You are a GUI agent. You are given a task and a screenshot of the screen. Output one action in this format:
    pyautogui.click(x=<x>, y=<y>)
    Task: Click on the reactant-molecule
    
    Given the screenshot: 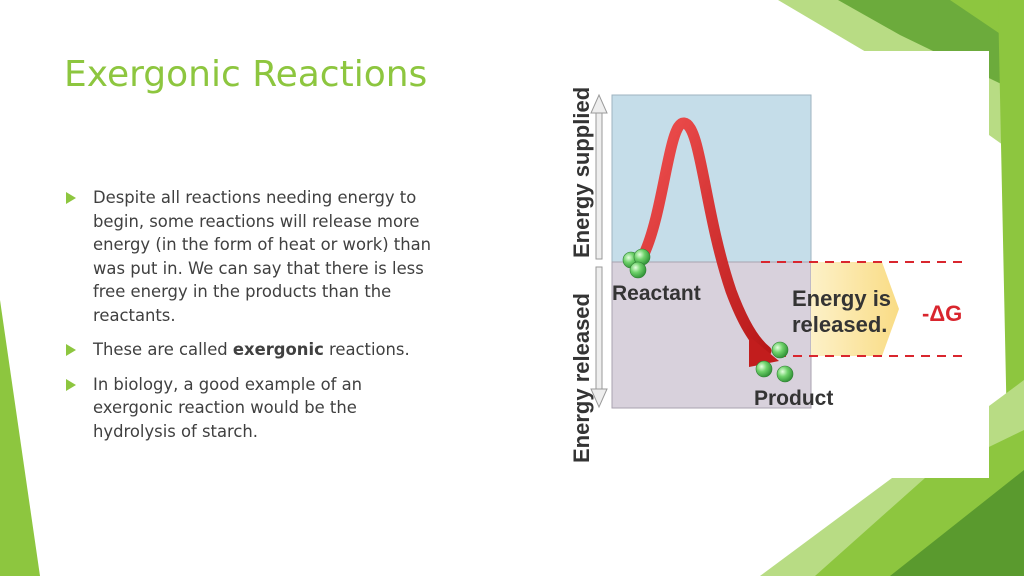 What is the action you would take?
    pyautogui.click(x=636, y=263)
    